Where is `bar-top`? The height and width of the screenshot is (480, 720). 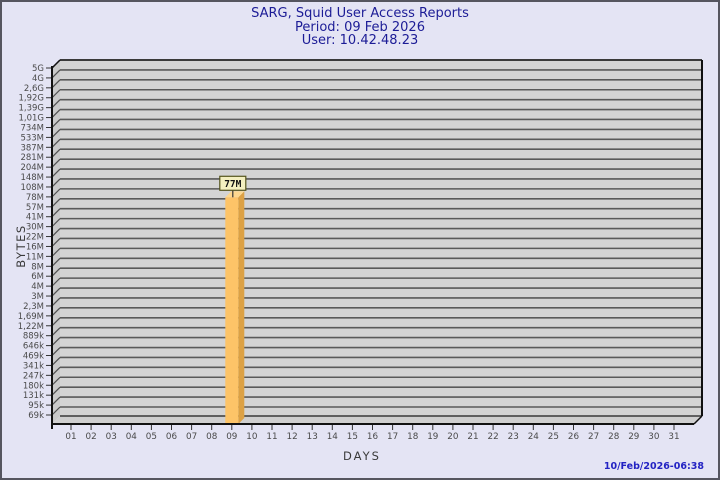
bar-top is located at coordinates (235, 194).